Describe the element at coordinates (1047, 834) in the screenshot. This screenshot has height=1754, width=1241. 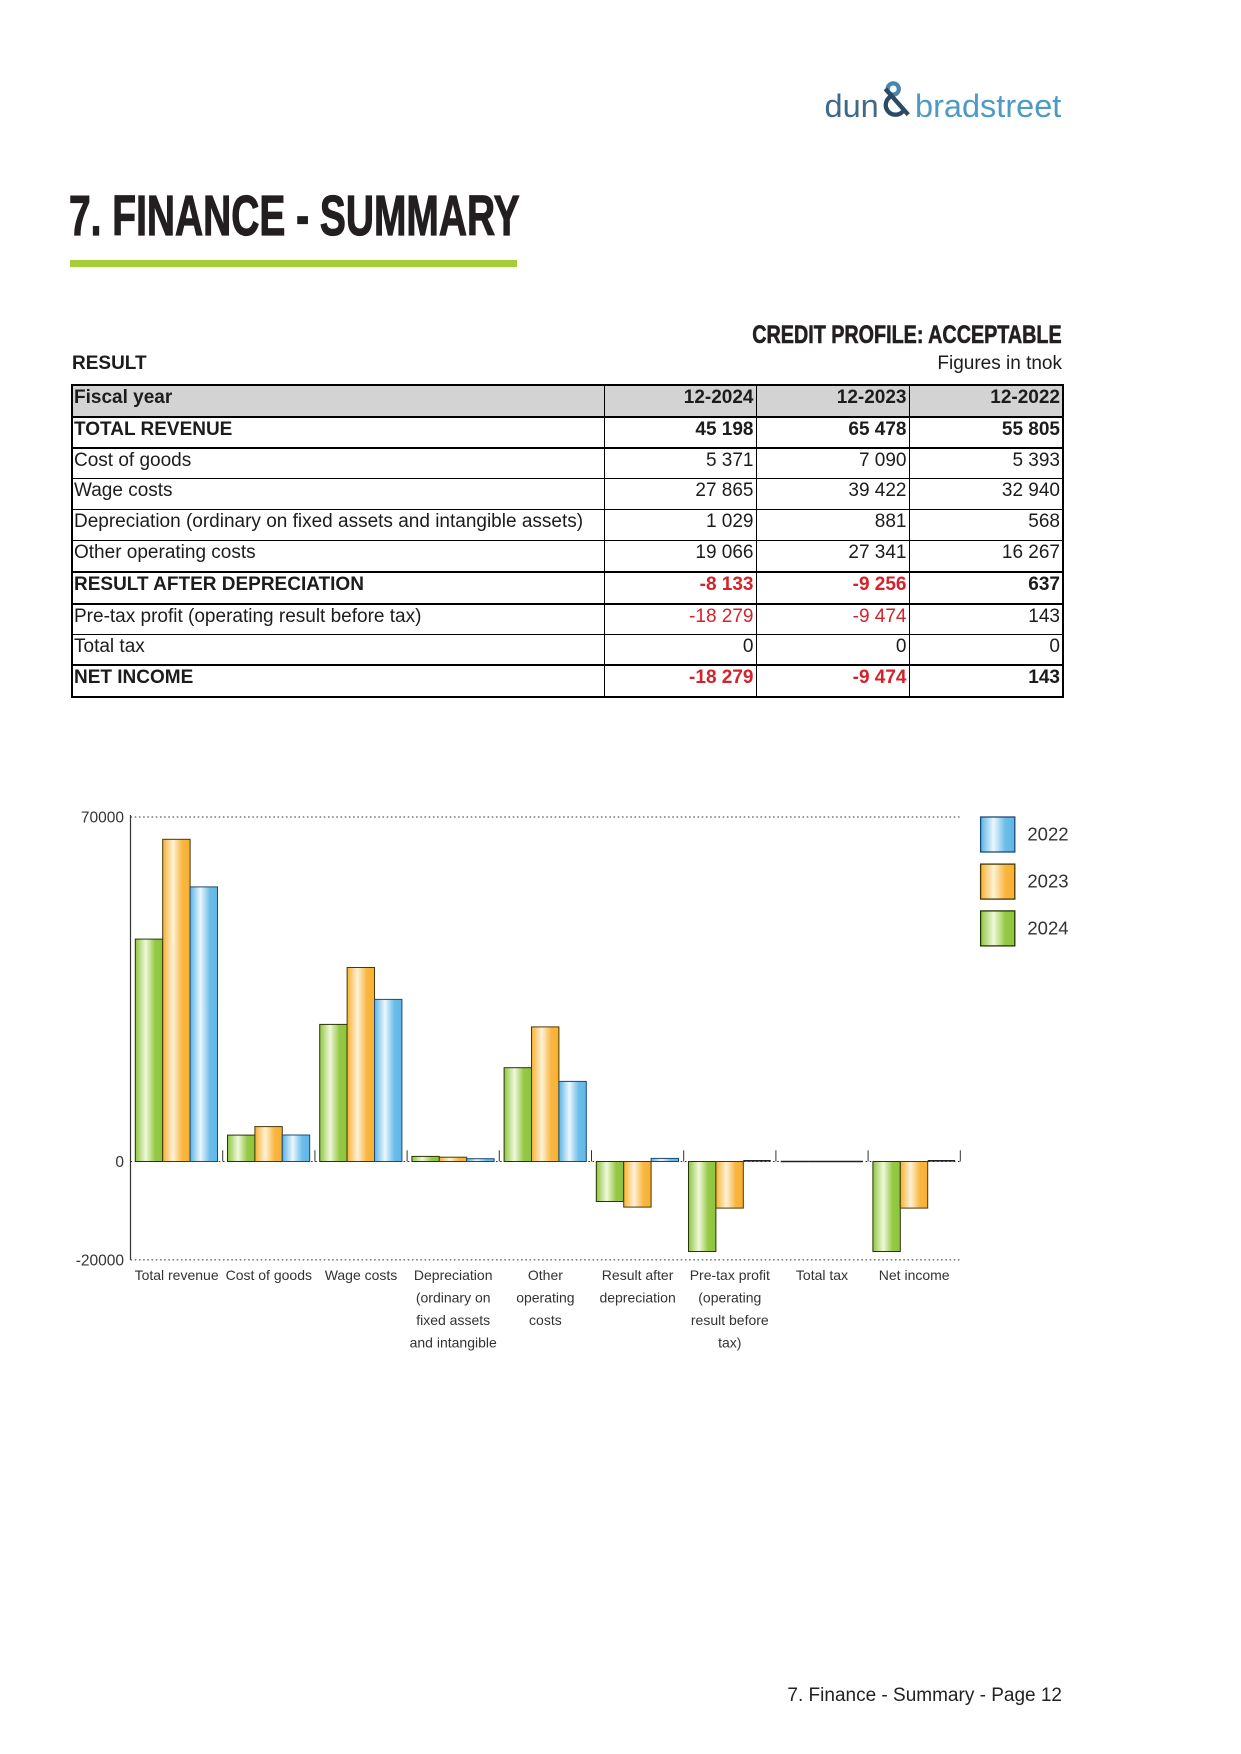
I see `svg-text: 2022` at that location.